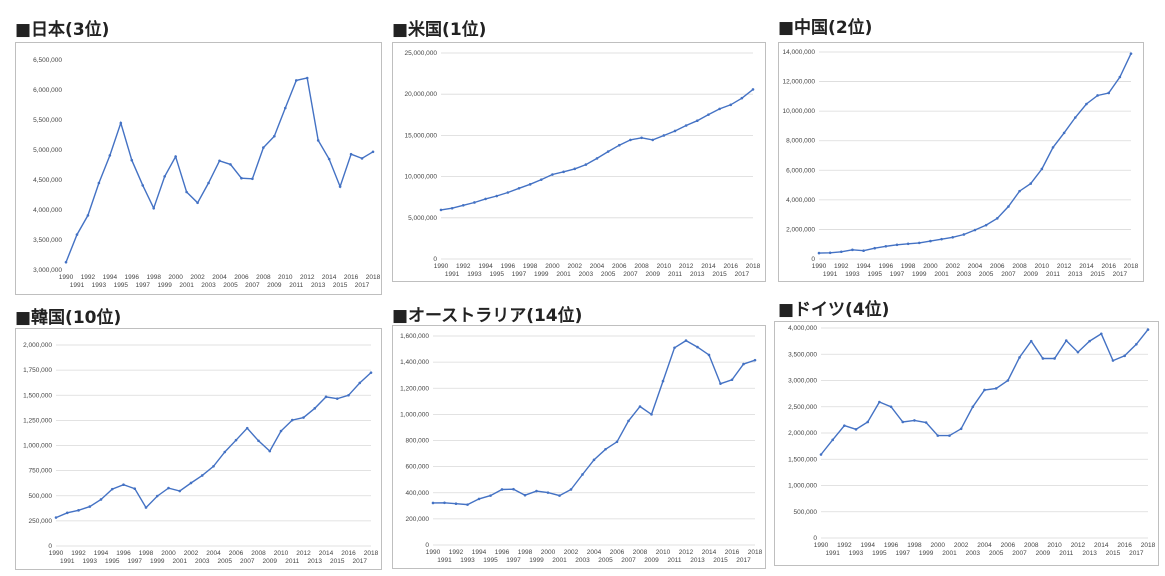 Image resolution: width=1165 pixels, height=576 pixels. I want to click on x-tick-label: 1992, so click(841, 266).